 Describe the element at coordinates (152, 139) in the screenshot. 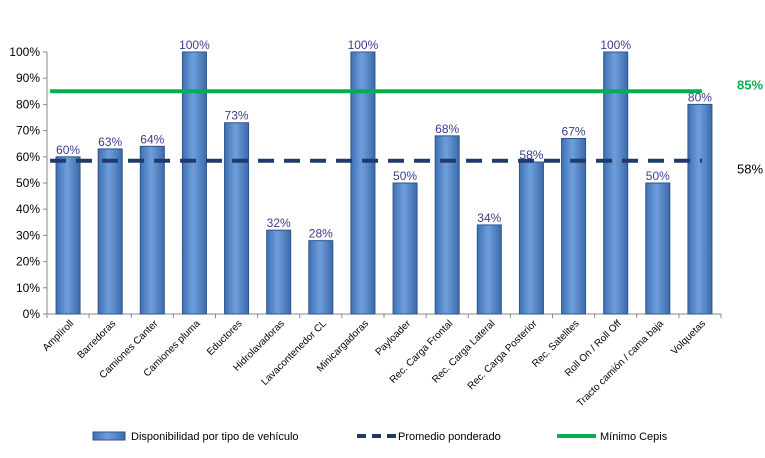

I see `bar-value-label: 64%` at that location.